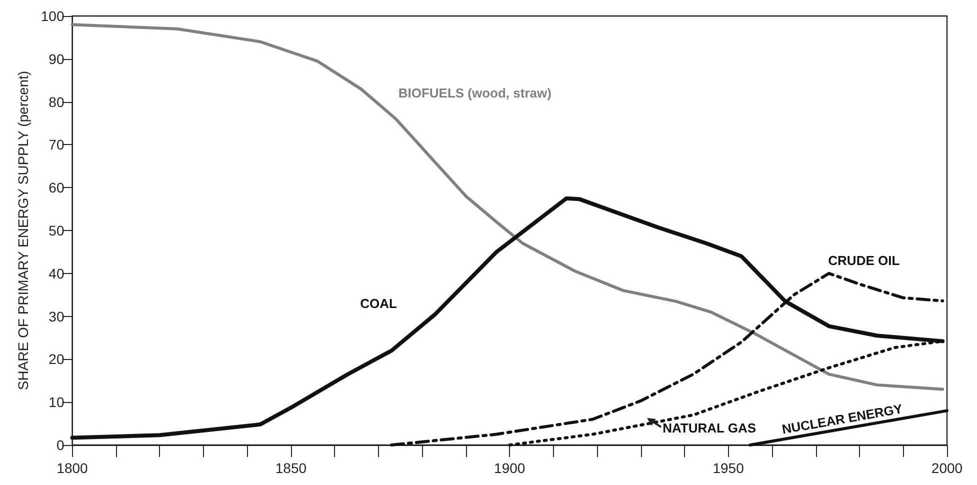  What do you see at coordinates (56, 273) in the screenshot?
I see `y-tick-label: 40` at bounding box center [56, 273].